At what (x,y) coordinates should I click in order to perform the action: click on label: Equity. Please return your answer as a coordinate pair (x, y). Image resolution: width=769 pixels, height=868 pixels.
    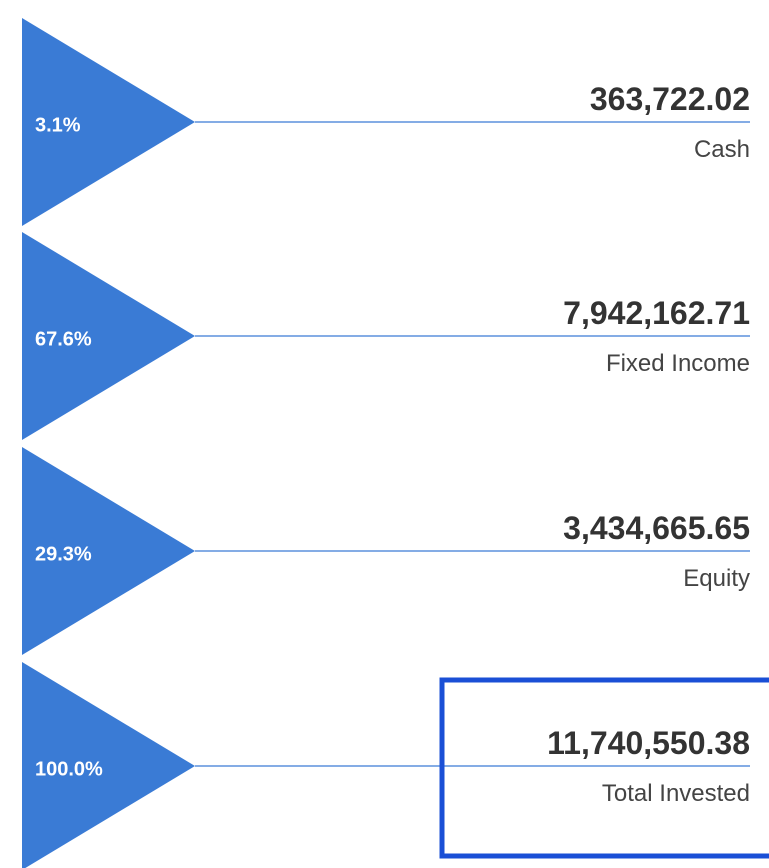
    Looking at the image, I should click on (716, 578).